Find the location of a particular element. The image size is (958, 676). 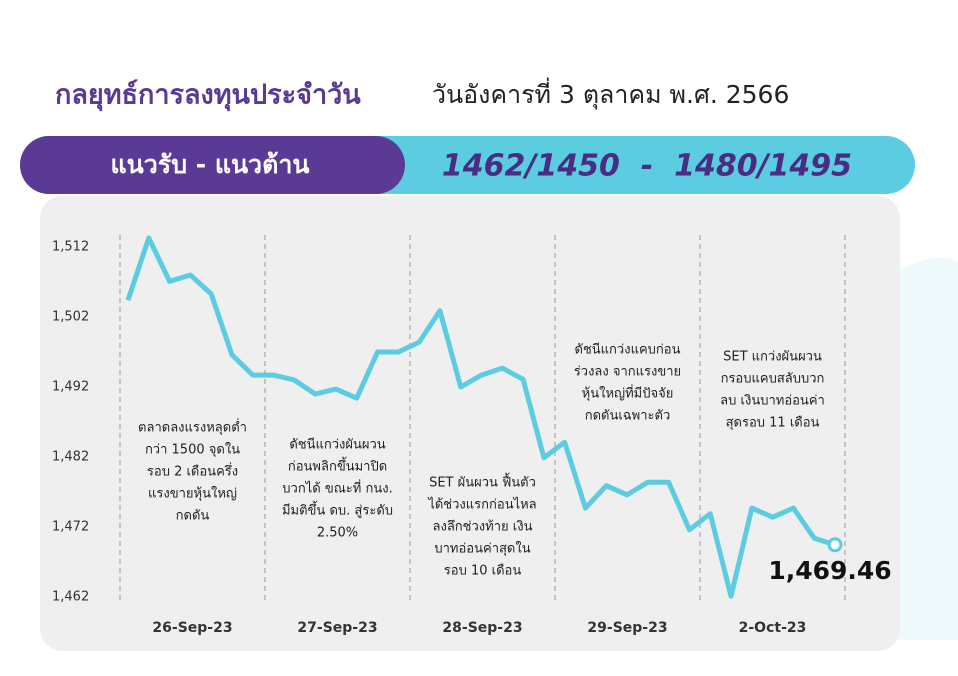

banner-label: แนวรับ - แนวต้าน is located at coordinates (210, 164).